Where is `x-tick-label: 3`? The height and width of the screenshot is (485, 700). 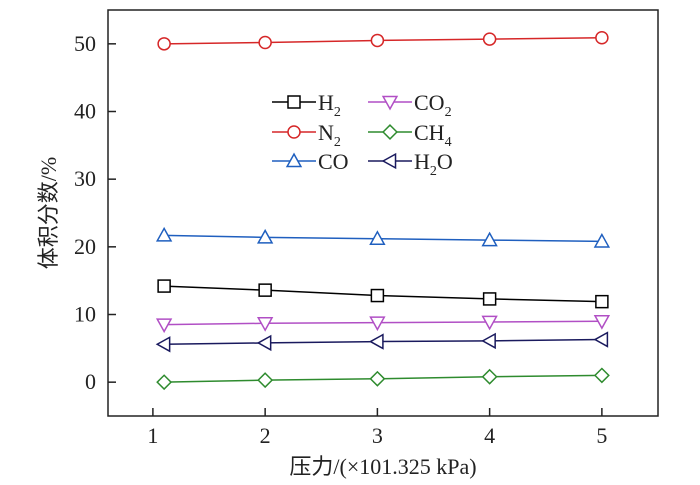 x-tick-label: 3 is located at coordinates (377, 435).